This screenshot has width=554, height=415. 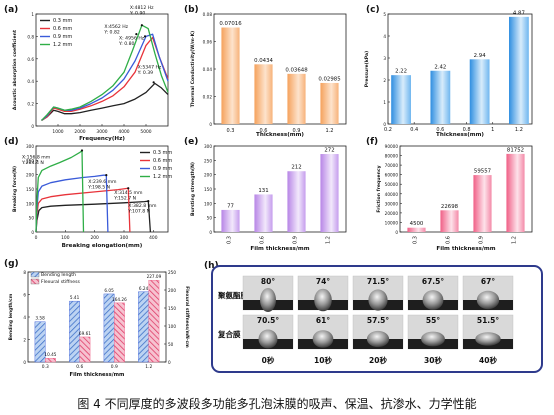 What do you see at coordinates (296, 240) in the screenshot?
I see `x-tick-label: 0.9` at bounding box center [296, 240].